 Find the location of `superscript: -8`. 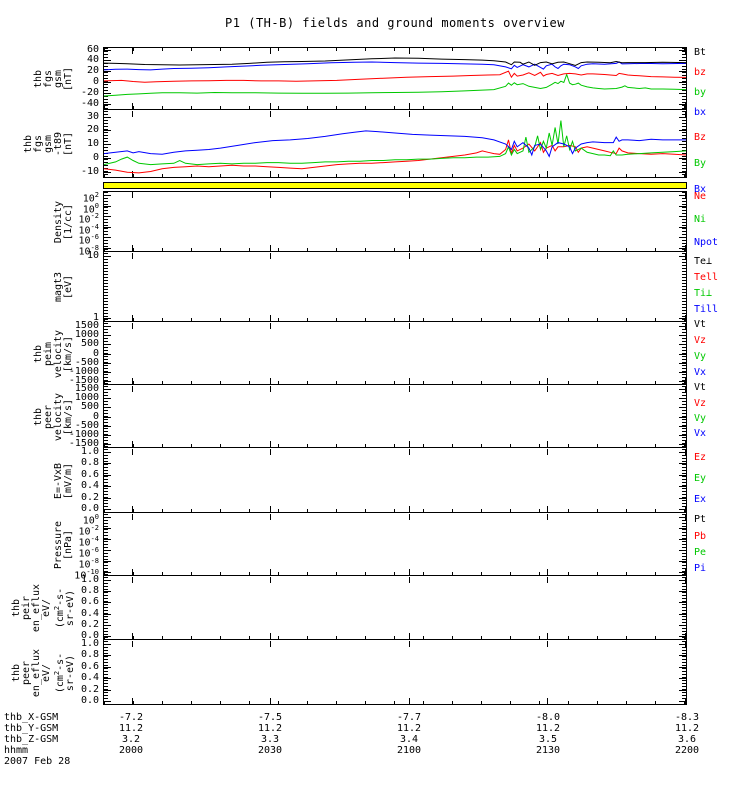

superscript: -8 is located at coordinates (94, 561).